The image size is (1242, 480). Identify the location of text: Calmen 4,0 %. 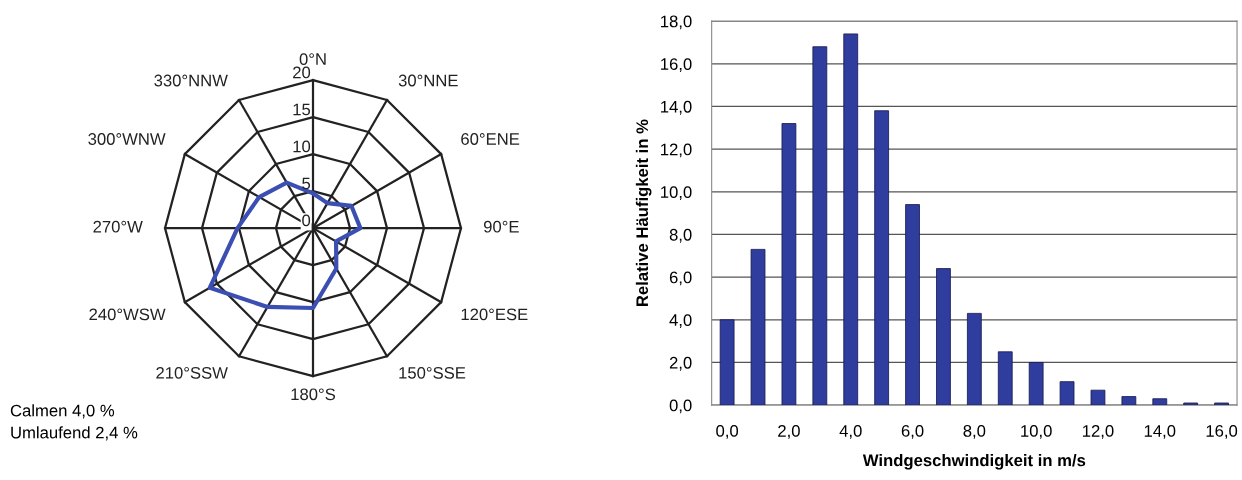
(62, 411).